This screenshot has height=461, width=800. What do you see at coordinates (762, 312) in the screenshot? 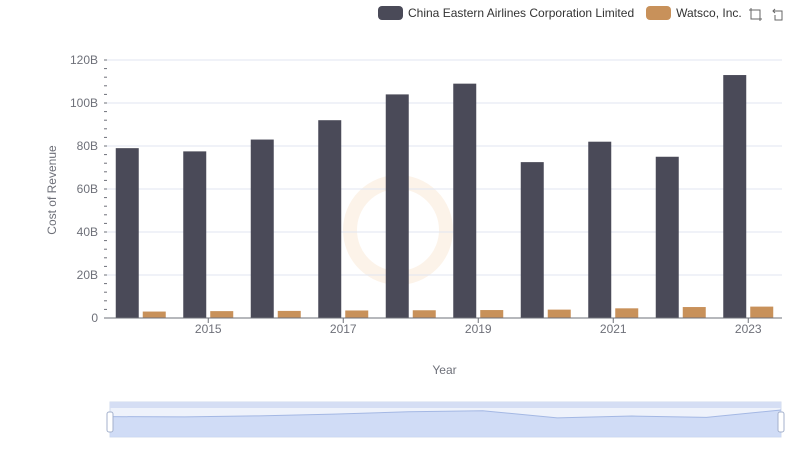
I see `bar-watsco-inc-2023` at bounding box center [762, 312].